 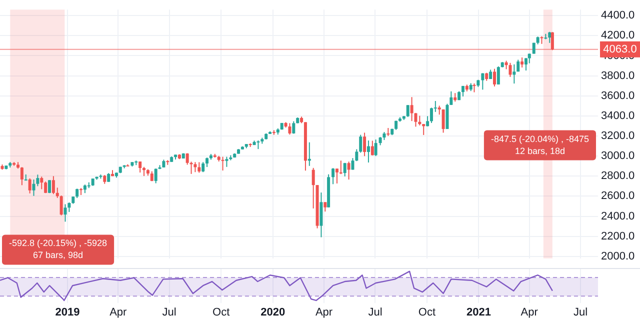 I want to click on y-tick-label: 3000.0, so click(x=618, y=156).